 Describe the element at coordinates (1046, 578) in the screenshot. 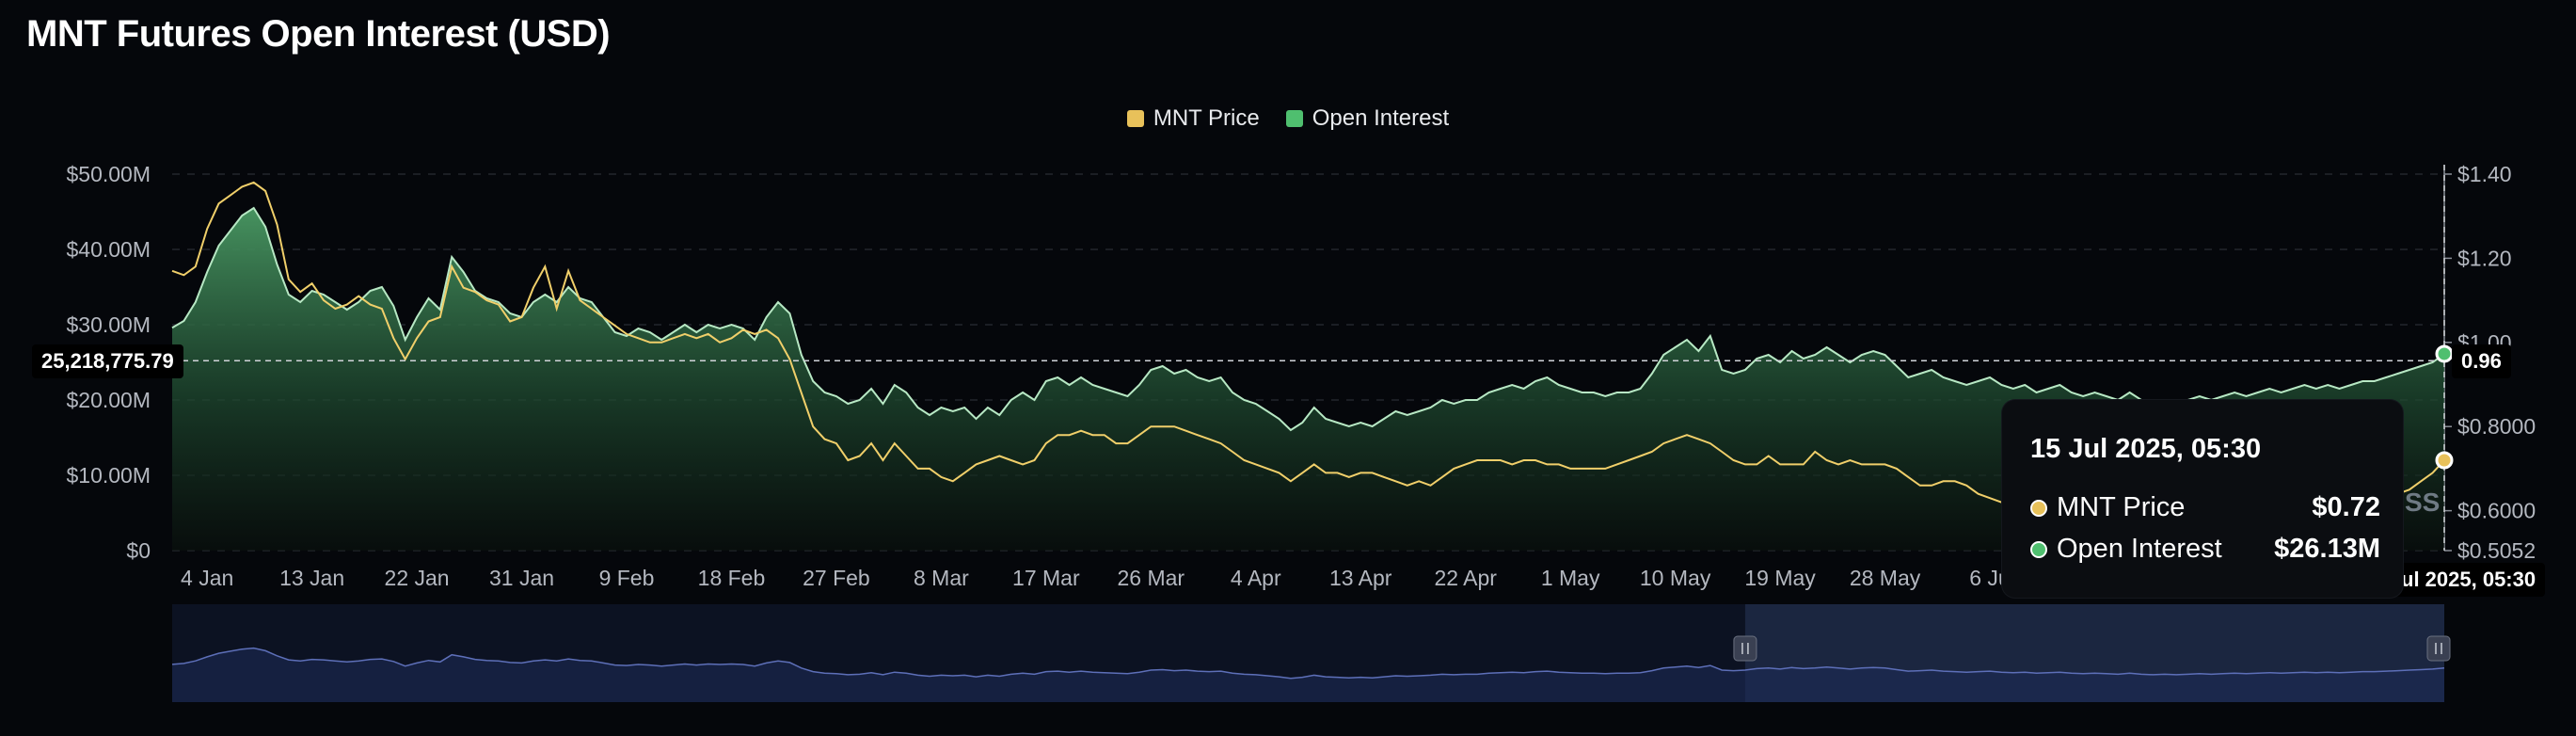

I see `x-axis-tick-label: 17 Mar` at that location.